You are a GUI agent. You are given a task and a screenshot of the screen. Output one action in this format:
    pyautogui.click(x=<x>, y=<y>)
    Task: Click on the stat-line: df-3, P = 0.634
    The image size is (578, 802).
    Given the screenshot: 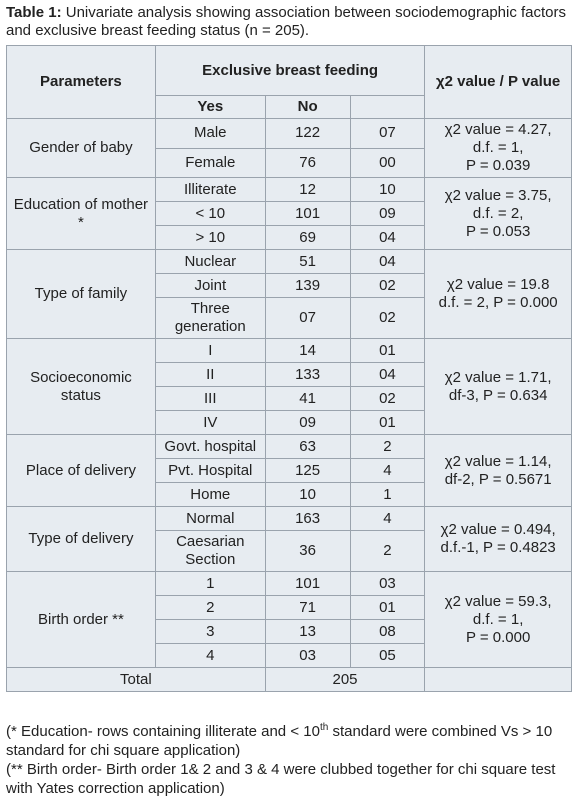 What is the action you would take?
    pyautogui.click(x=498, y=395)
    